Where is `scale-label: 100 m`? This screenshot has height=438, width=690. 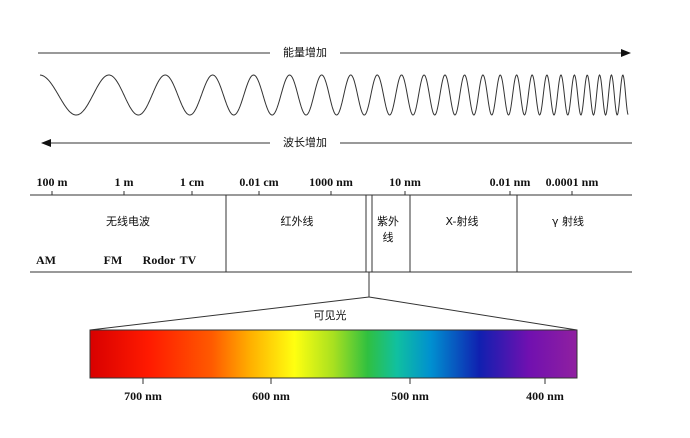
scale-label: 100 m is located at coordinates (52, 182).